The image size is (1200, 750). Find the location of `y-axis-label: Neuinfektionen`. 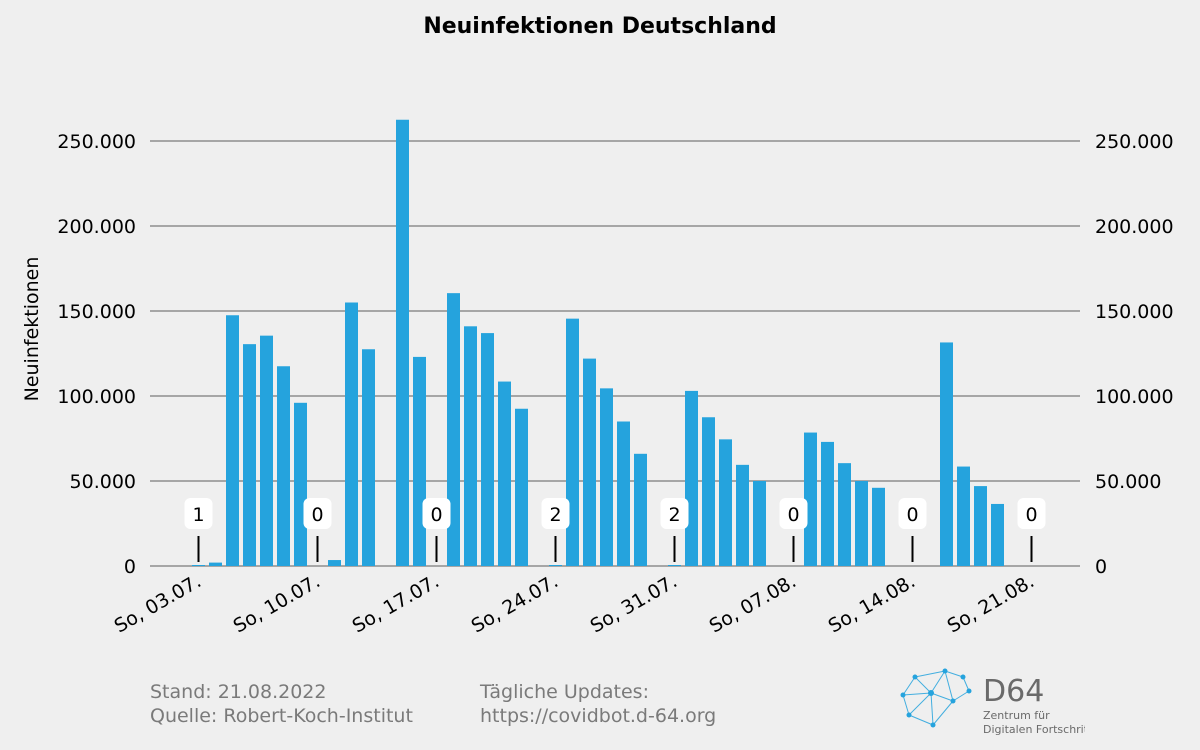

y-axis-label: Neuinfektionen is located at coordinates (32, 329).